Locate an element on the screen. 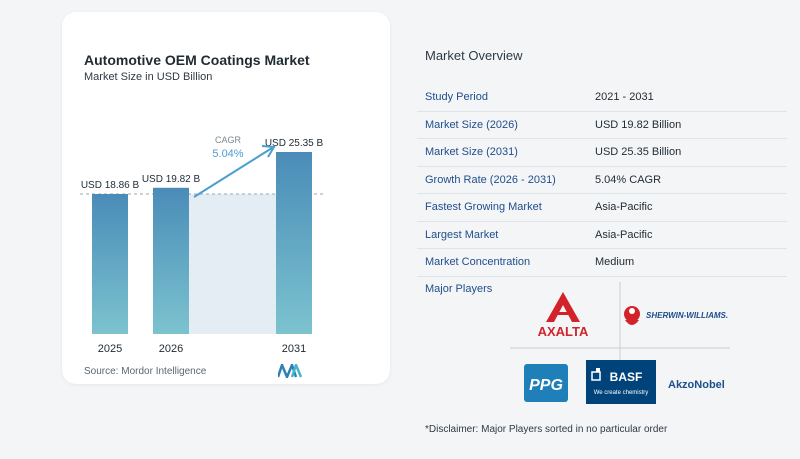  chart-title: Automotive OEM Coatings Market is located at coordinates (197, 60).